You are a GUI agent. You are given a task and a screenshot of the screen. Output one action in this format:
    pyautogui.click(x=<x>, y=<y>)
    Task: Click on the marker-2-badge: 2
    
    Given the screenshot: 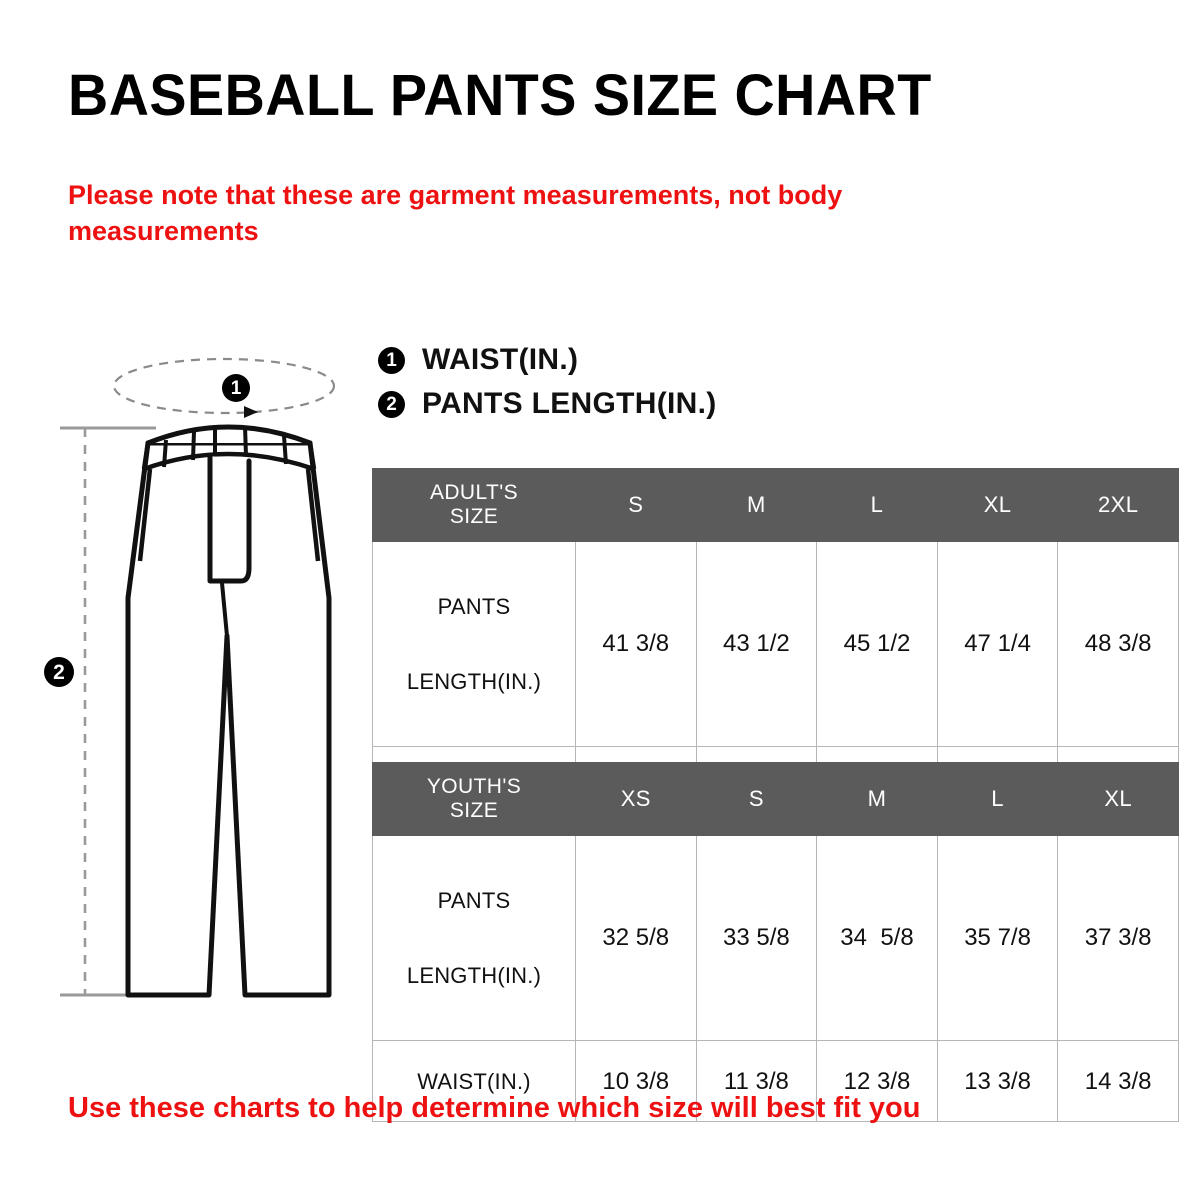 What is the action you would take?
    pyautogui.click(x=391, y=404)
    